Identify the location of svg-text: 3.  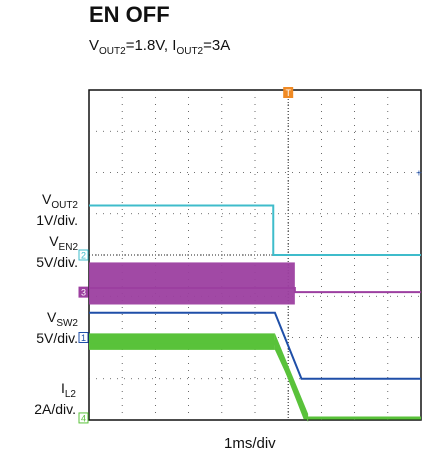
(83, 293).